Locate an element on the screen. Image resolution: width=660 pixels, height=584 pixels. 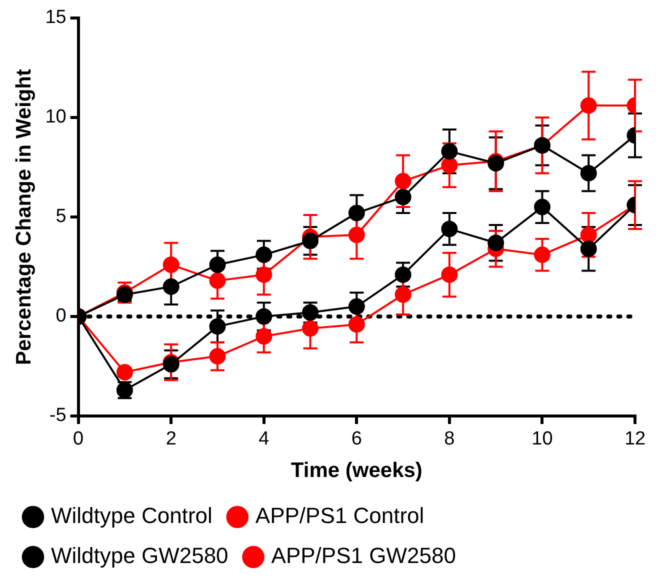
legend-label: Wildtype Control is located at coordinates (131, 515).